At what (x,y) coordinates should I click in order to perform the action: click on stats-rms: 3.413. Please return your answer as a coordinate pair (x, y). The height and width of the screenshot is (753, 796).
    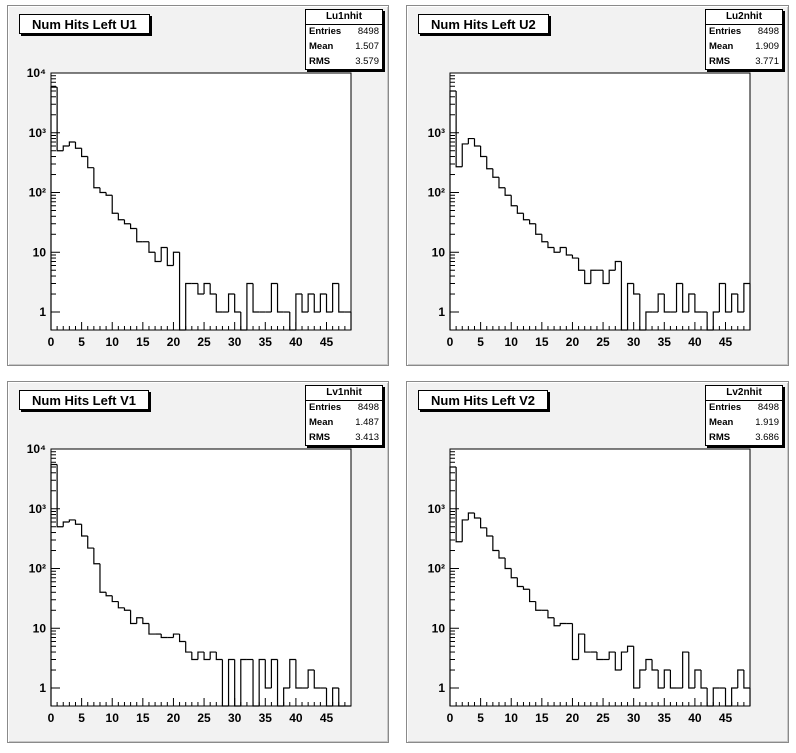
    Looking at the image, I should click on (367, 437).